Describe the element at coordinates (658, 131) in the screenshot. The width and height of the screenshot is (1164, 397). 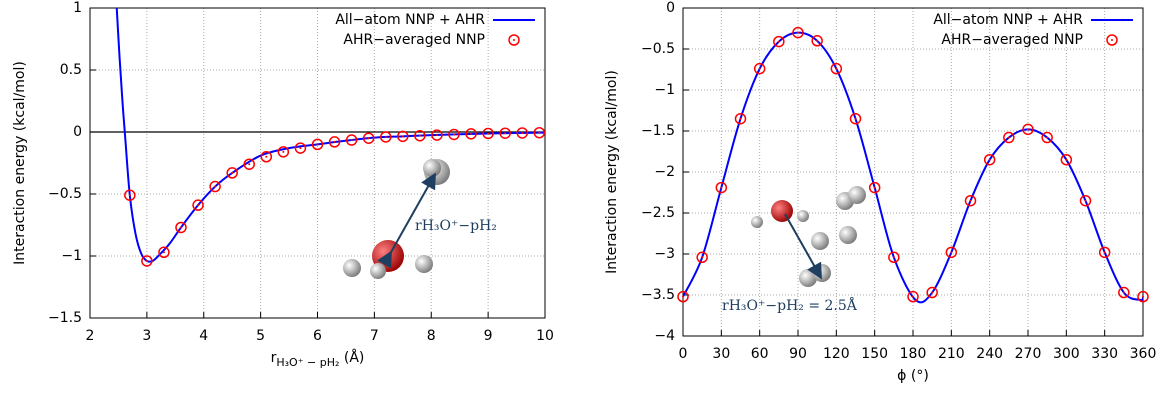
I see `y-tick-label: −1.5` at that location.